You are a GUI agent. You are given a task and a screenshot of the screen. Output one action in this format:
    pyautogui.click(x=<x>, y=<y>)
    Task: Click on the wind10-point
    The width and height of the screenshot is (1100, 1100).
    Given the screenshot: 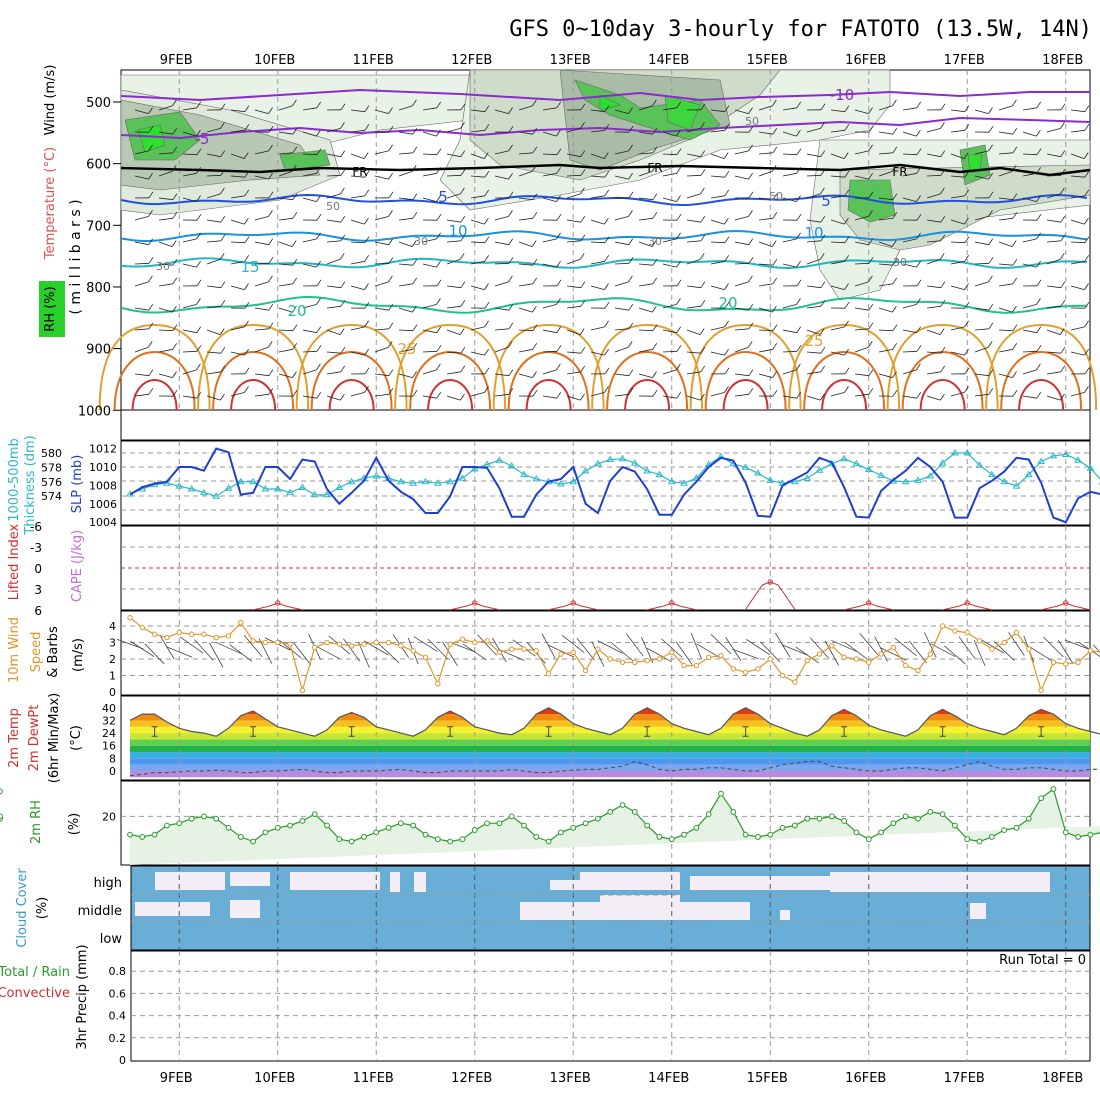 What is the action you would take?
    pyautogui.click(x=524, y=649)
    